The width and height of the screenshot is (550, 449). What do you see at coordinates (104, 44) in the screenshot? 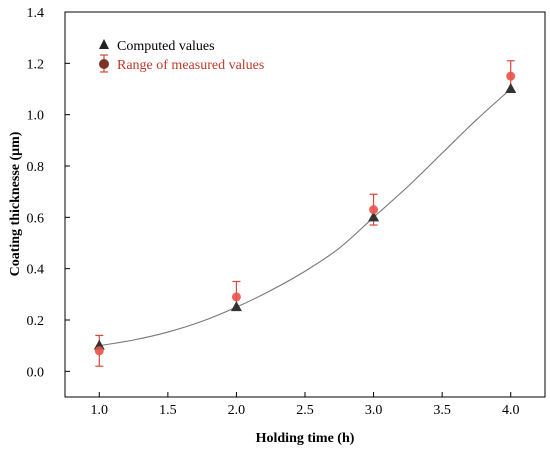
I see `legend-triangle-marker` at bounding box center [104, 44].